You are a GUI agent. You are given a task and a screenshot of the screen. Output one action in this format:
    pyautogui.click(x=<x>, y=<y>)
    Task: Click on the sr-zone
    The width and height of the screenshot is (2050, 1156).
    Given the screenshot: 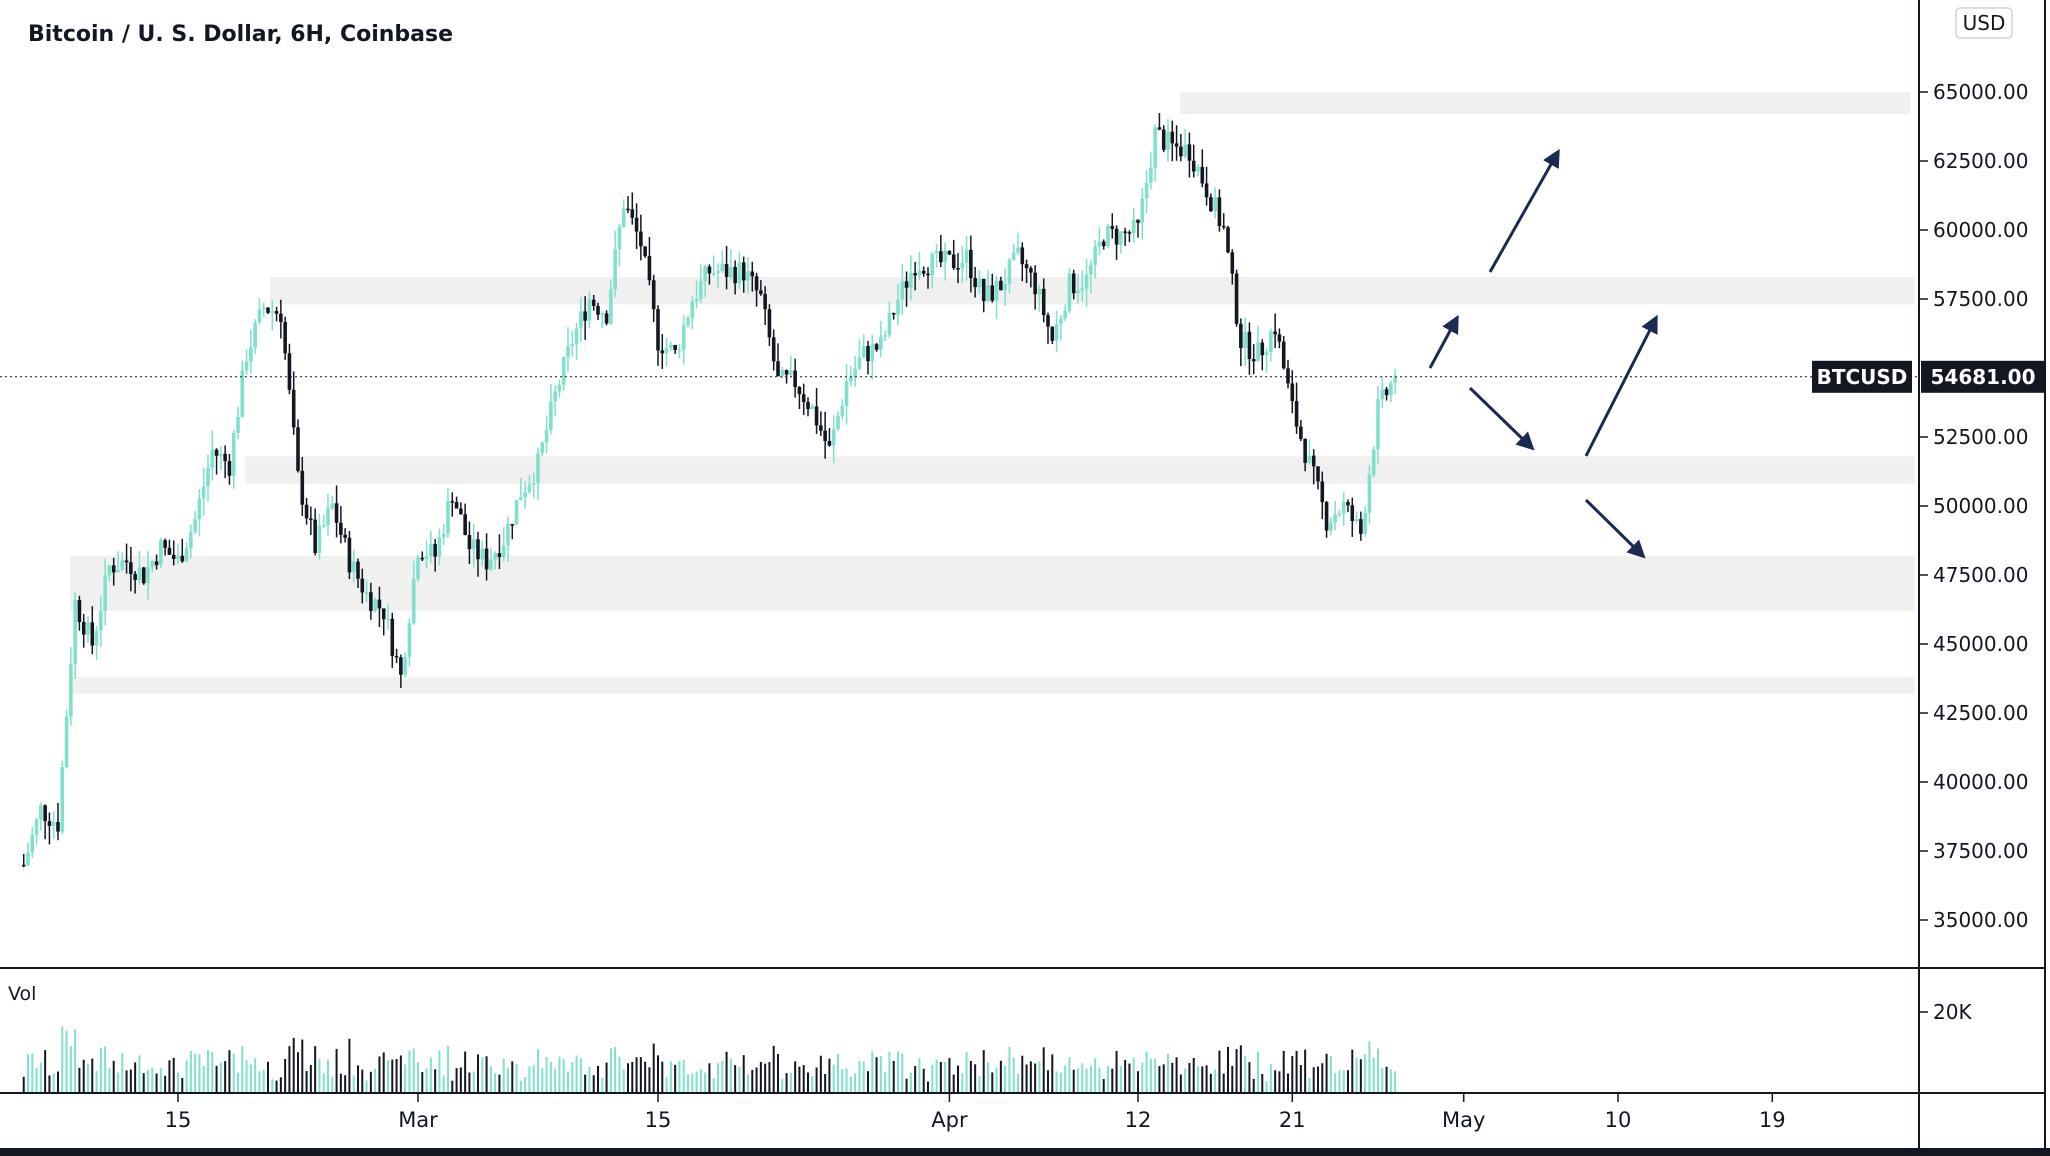 What is the action you would take?
    pyautogui.click(x=1545, y=103)
    